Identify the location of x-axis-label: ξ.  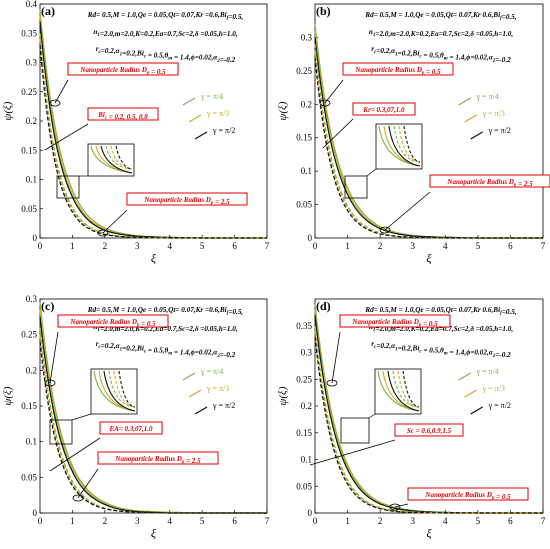
(429, 258).